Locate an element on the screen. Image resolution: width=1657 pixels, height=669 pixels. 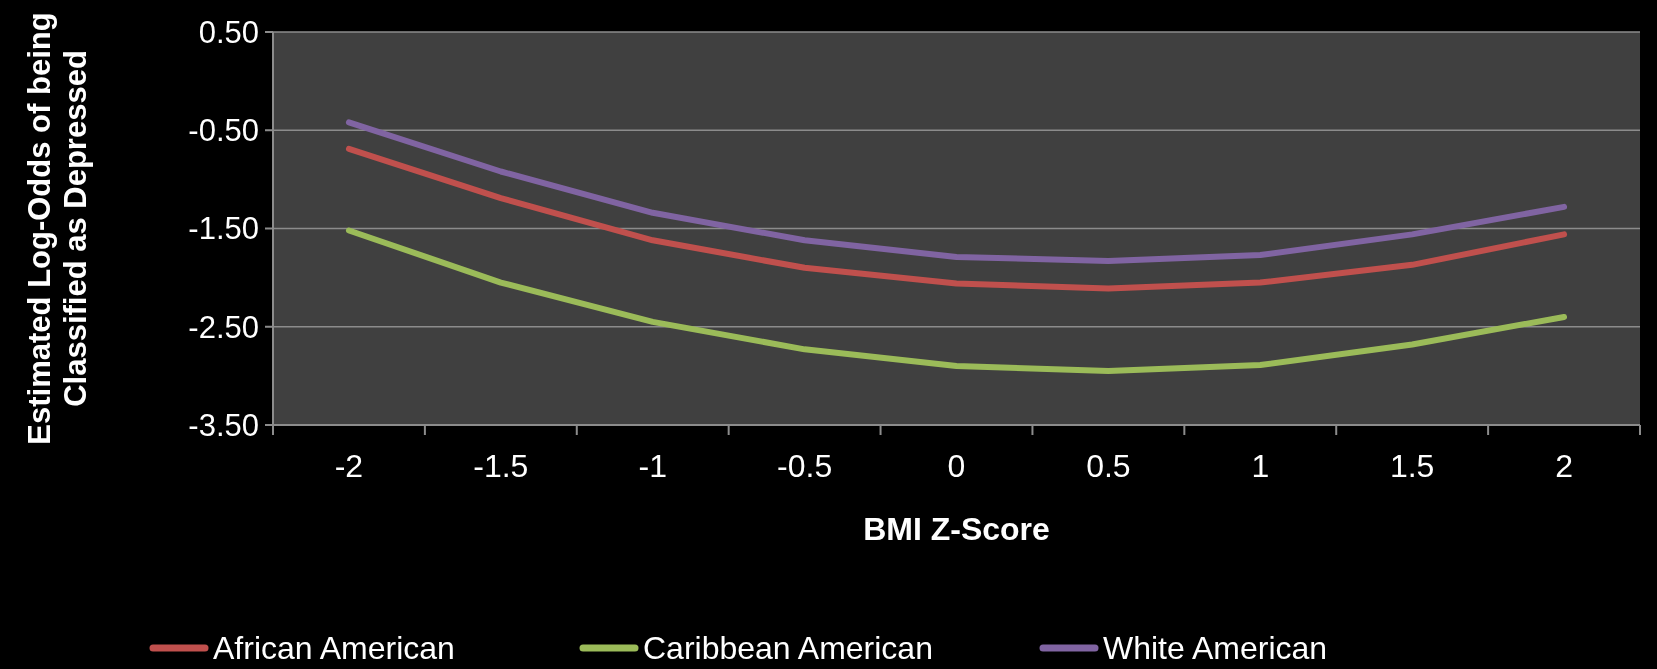
legend-label: Caribbean American is located at coordinates (788, 648).